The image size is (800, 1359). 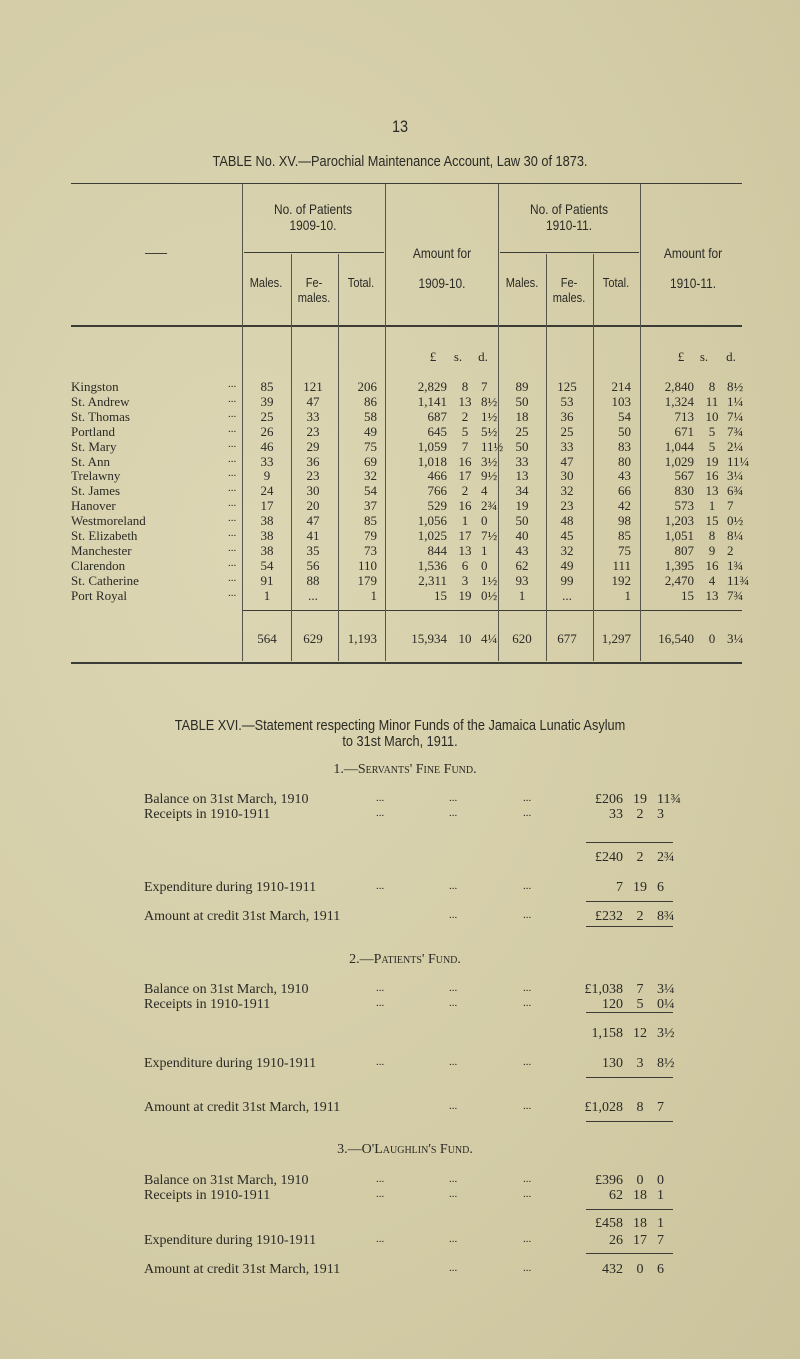 What do you see at coordinates (679, 401) in the screenshot?
I see `amount-1910-pounds: 1,324` at bounding box center [679, 401].